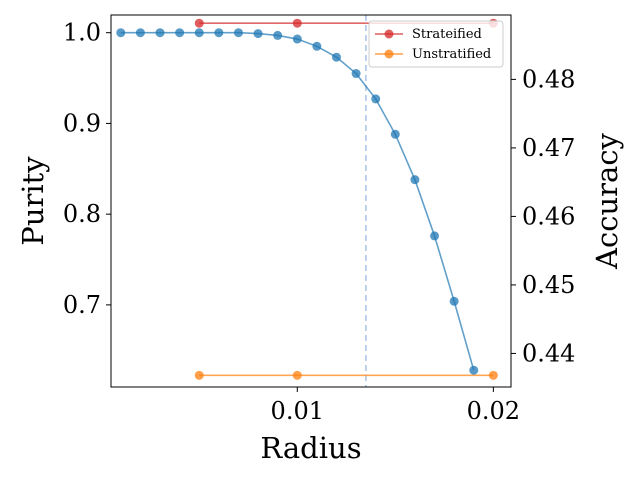 This screenshot has height=480, width=640. What do you see at coordinates (82, 305) in the screenshot?
I see `y-left-tick-label: 0.7` at bounding box center [82, 305].